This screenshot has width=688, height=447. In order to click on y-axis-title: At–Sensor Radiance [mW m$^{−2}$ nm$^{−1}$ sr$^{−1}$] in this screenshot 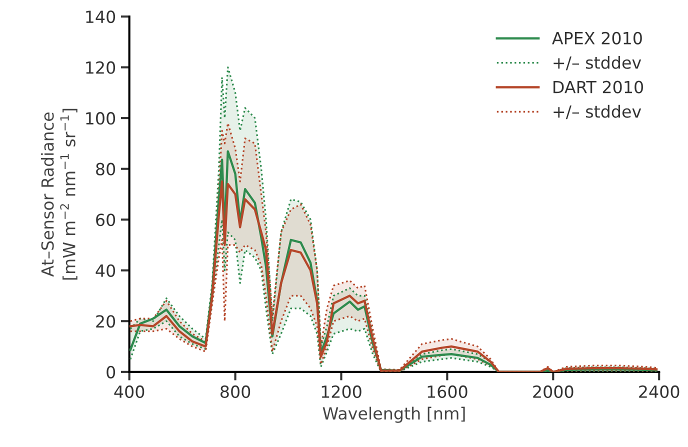, I will do `click(59, 194)`.